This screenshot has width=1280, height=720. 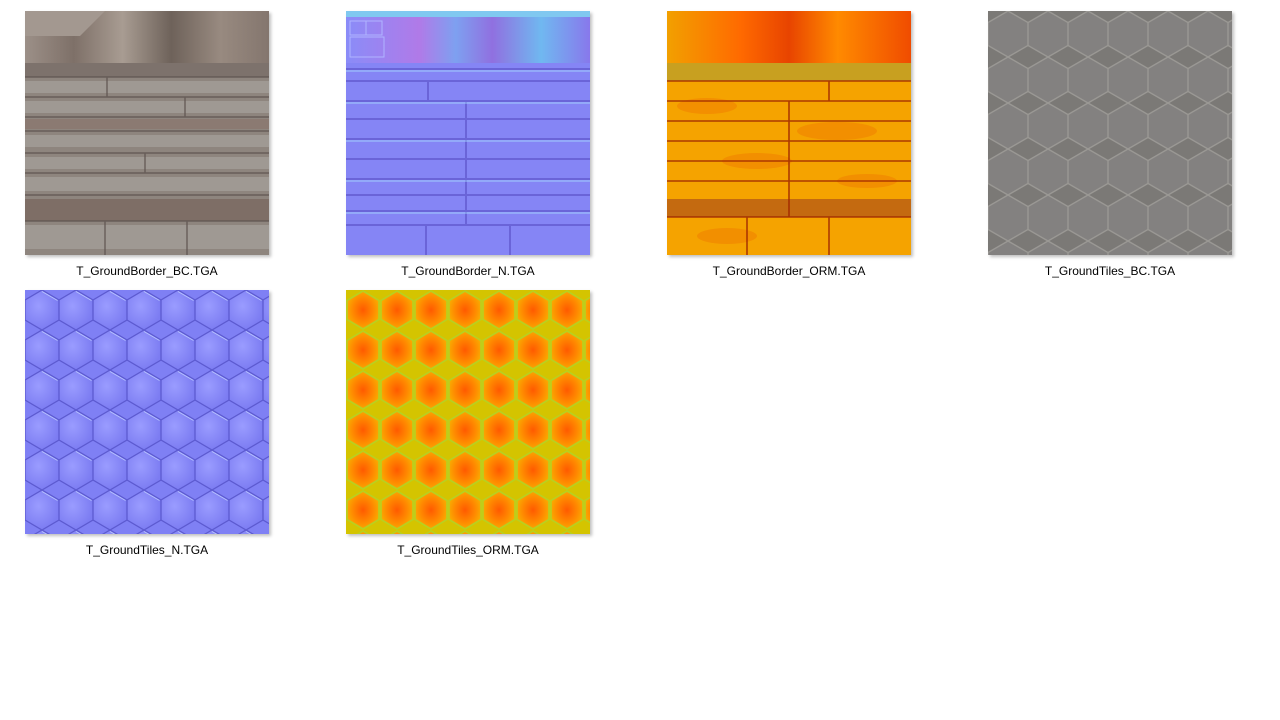 I want to click on file-item: T_GroundBorder_BC.TGA, so click(x=147, y=146).